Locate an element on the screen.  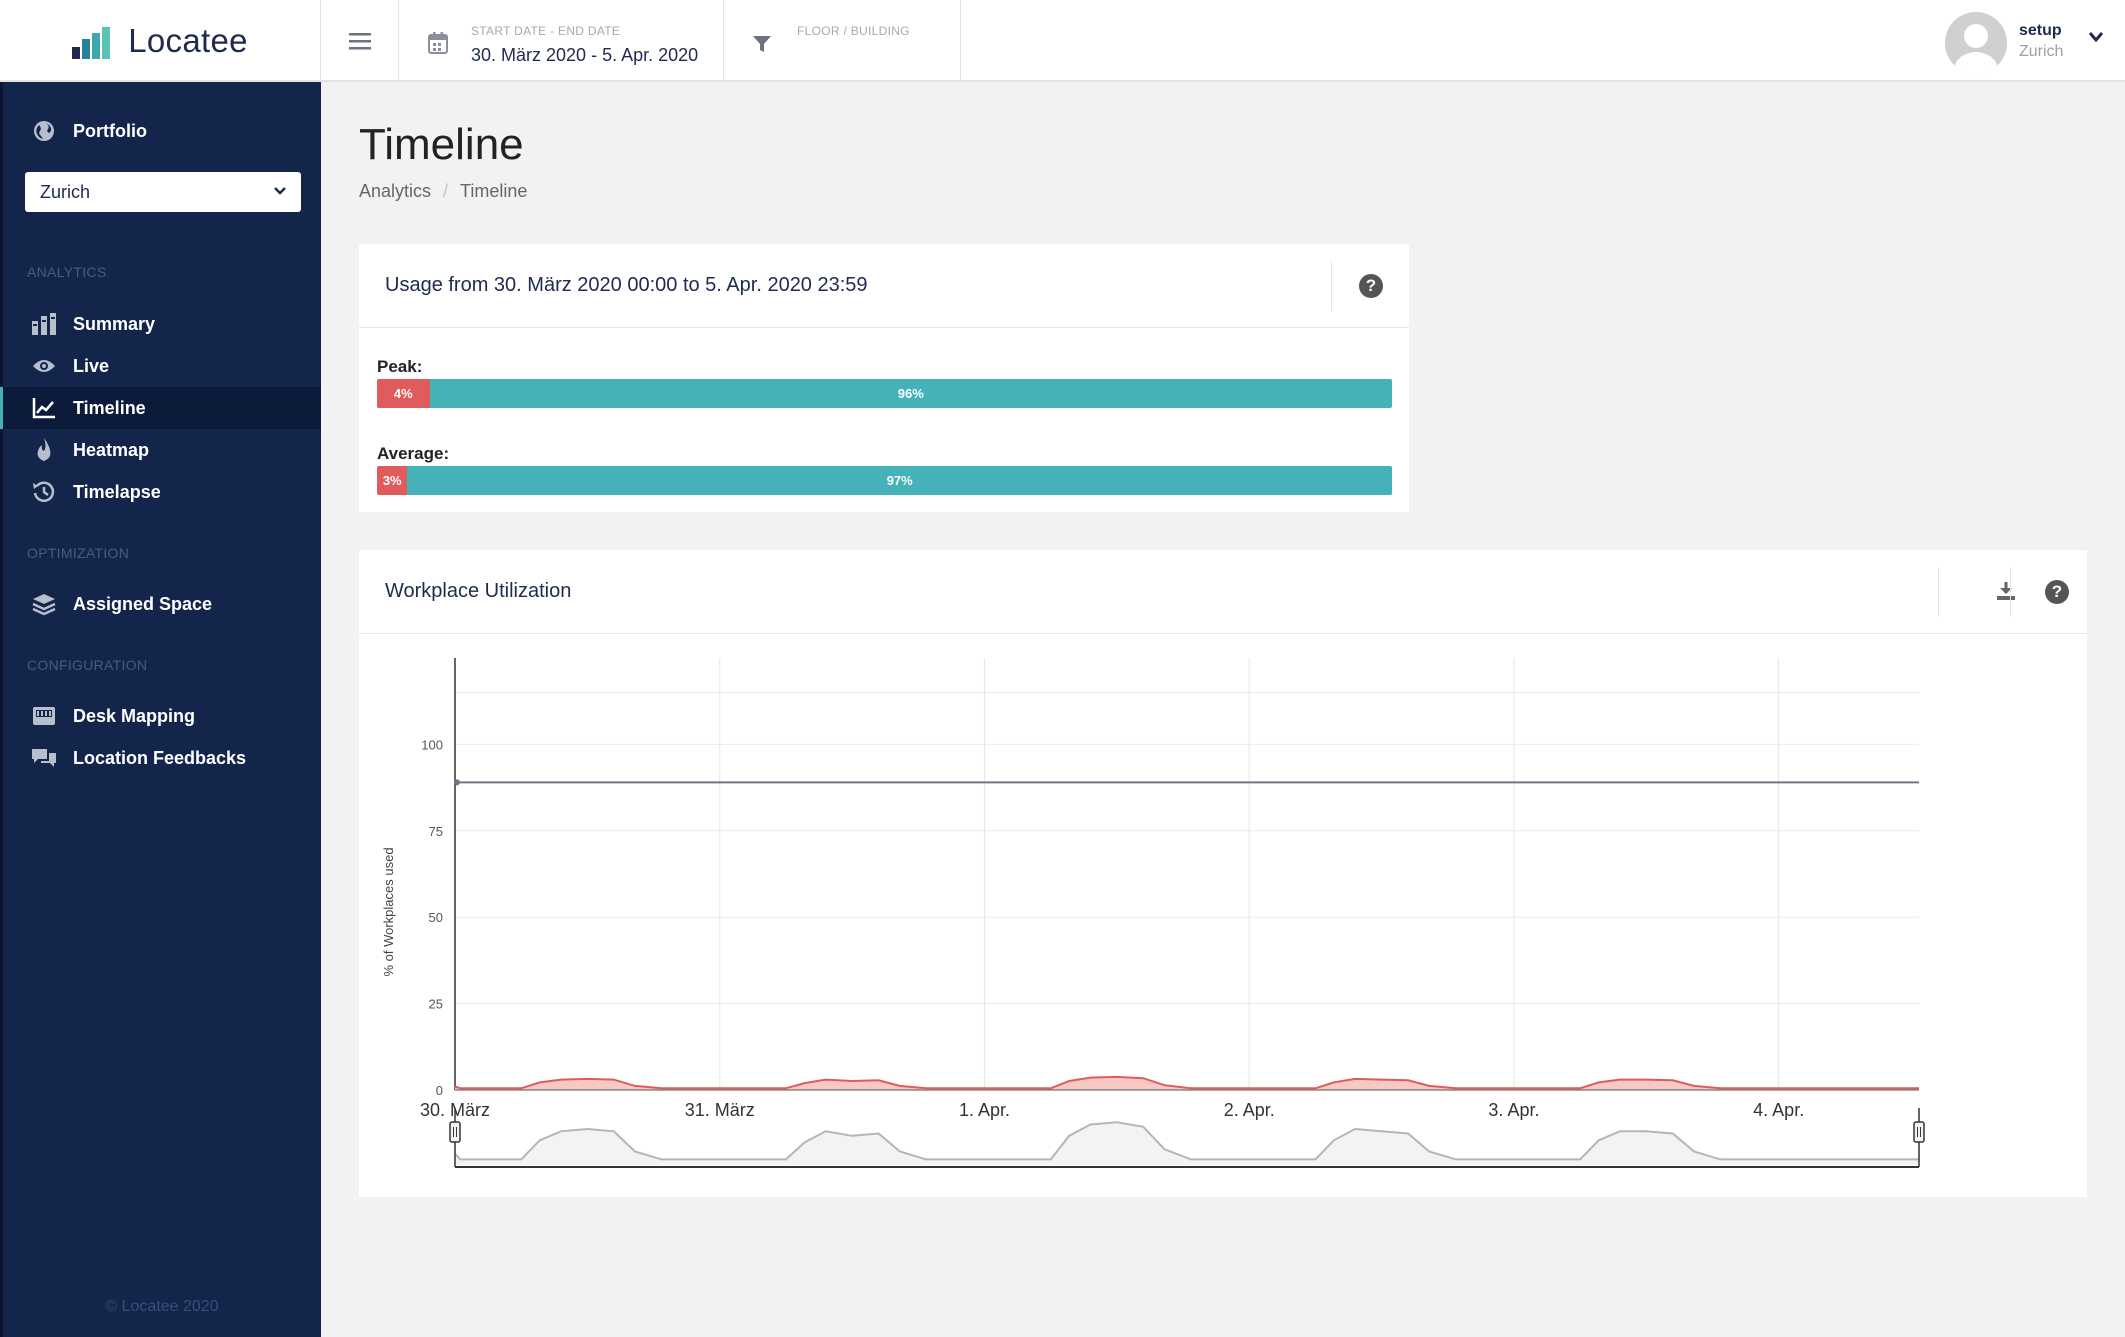
flame-icon is located at coordinates (44, 450).